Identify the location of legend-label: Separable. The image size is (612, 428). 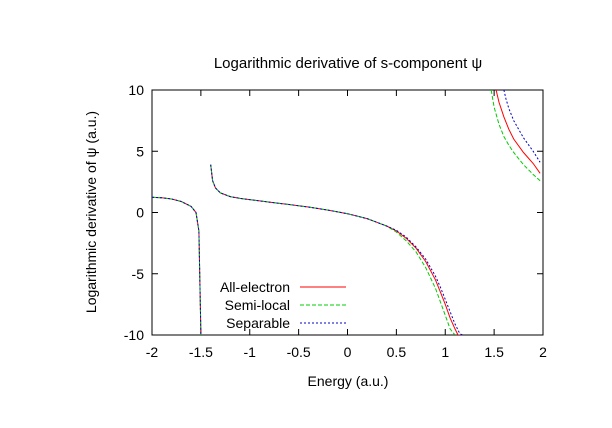
(258, 323).